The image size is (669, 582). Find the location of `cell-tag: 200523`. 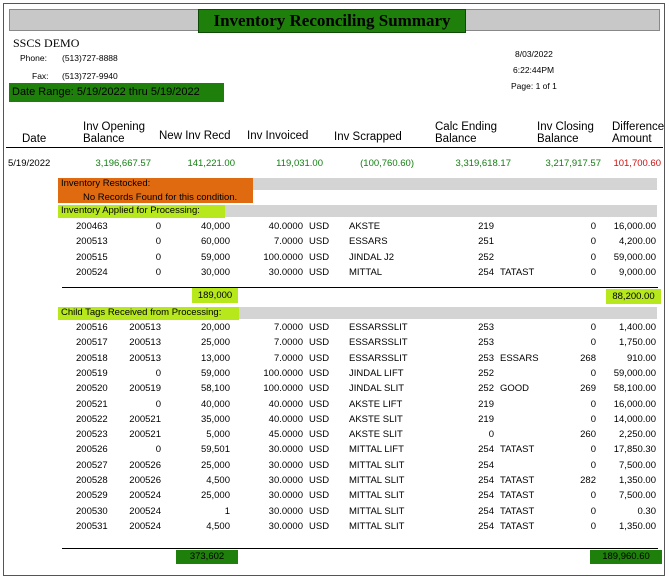

cell-tag: 200523 is located at coordinates (92, 435).